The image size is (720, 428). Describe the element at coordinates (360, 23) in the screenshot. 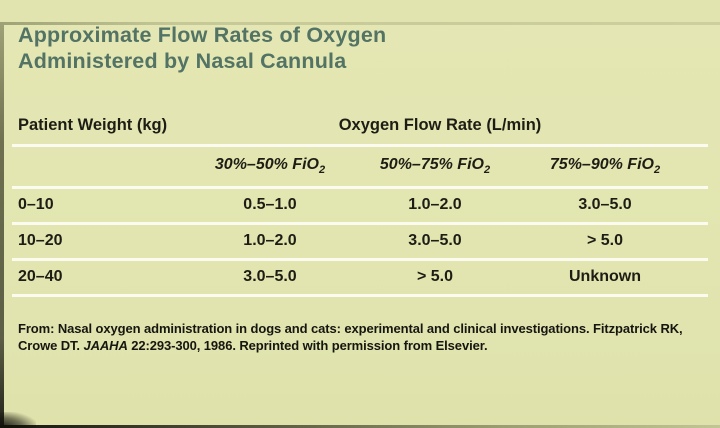

I see `top-edge-decoration` at that location.